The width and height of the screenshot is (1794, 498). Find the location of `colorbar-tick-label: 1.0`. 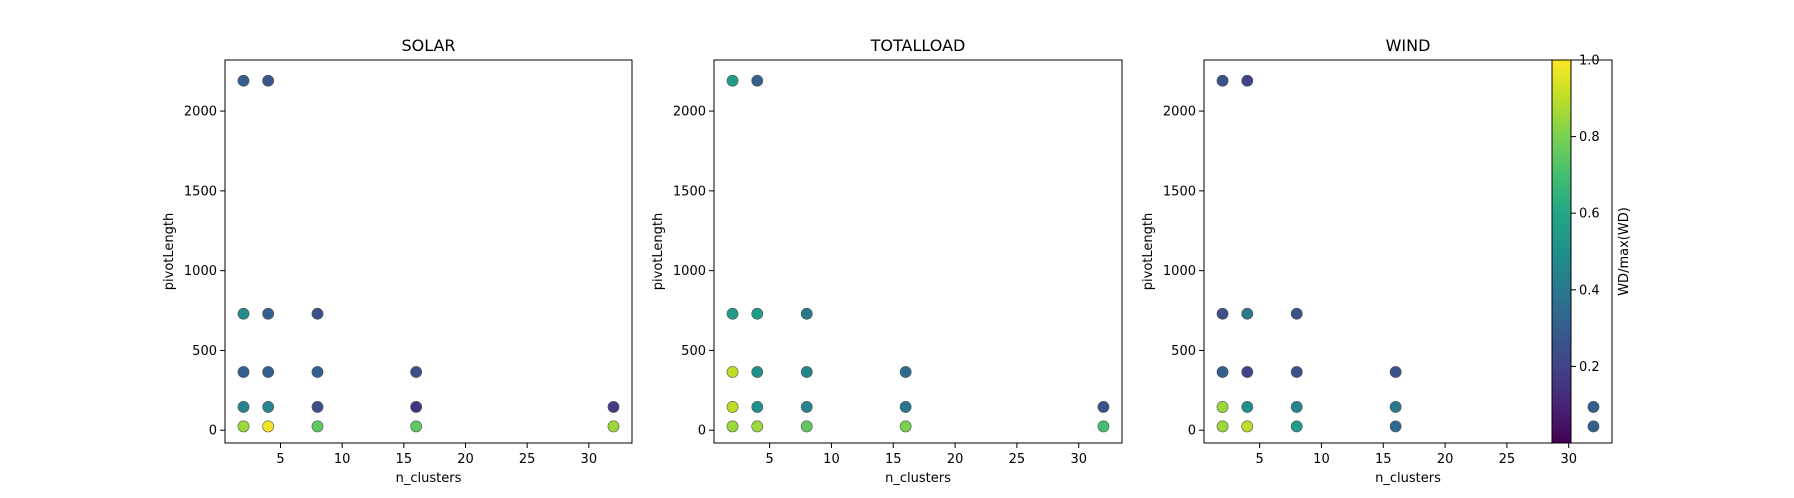

colorbar-tick-label: 1.0 is located at coordinates (1589, 61).